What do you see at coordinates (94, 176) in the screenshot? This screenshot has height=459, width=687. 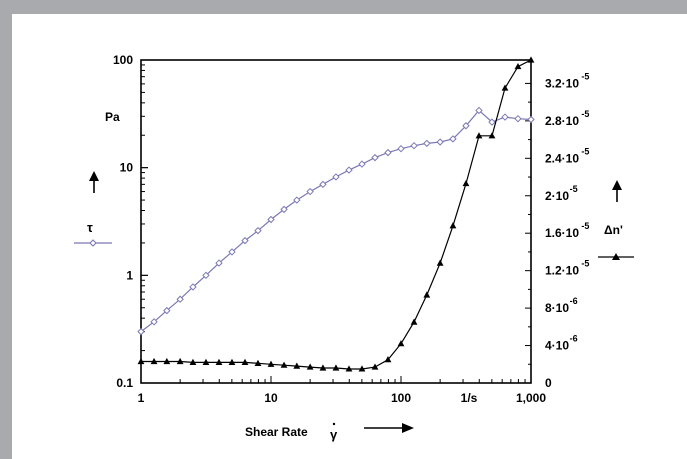 I see `left-up-arrow-head-icon` at bounding box center [94, 176].